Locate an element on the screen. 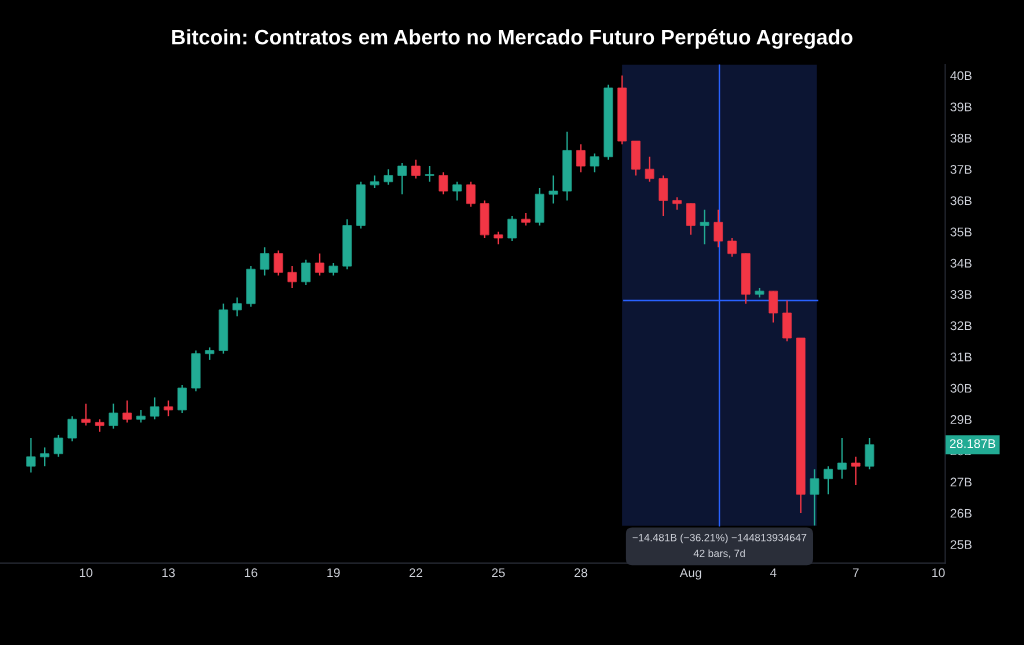 Image resolution: width=1024 pixels, height=645 pixels. y-tick-label: 39B is located at coordinates (961, 107).